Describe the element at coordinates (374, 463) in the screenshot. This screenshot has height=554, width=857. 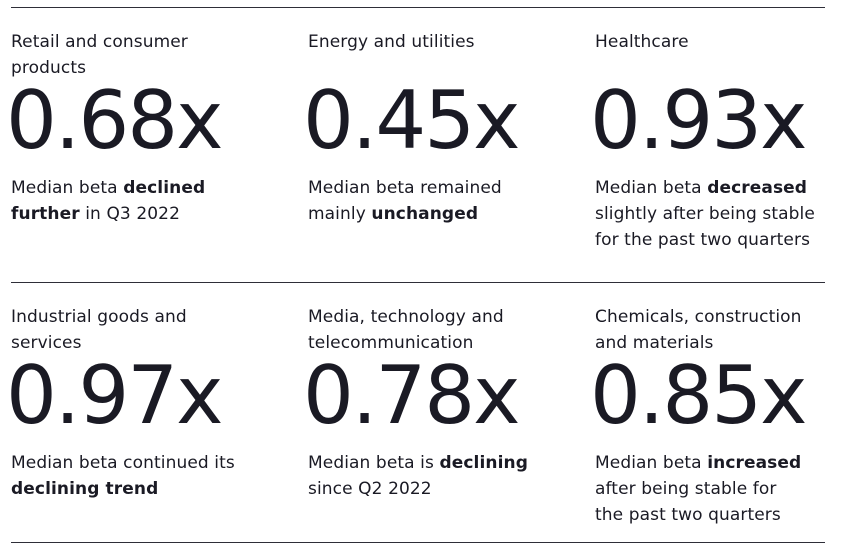
I see `desc-text: Median beta is` at that location.